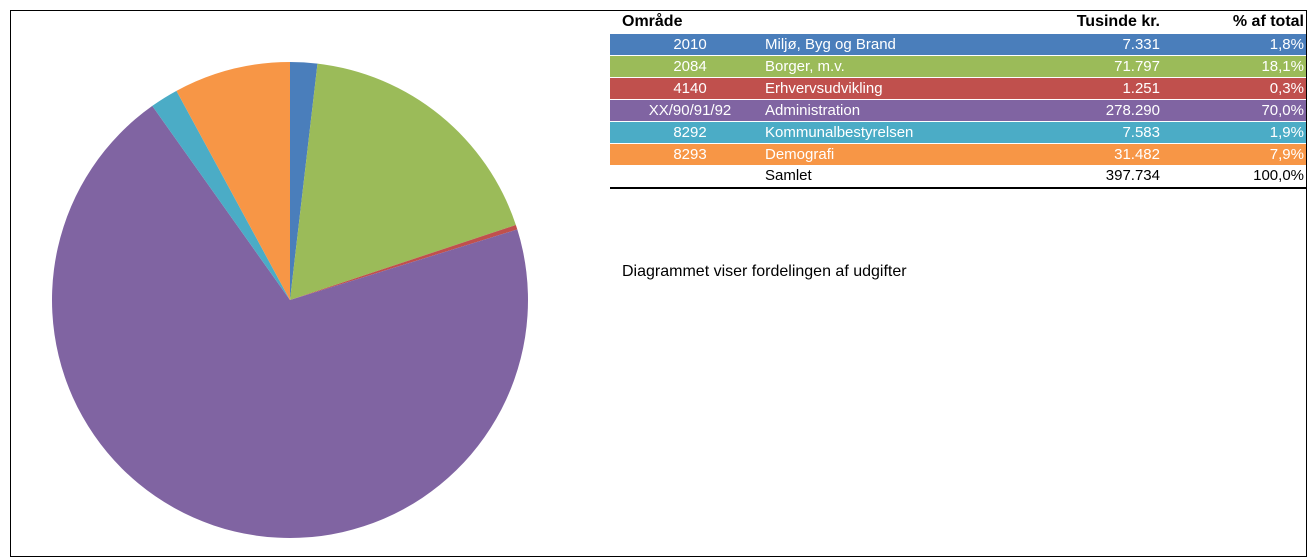 Image resolution: width=1308 pixels, height=557 pixels. What do you see at coordinates (824, 88) in the screenshot?
I see `name-cell: Erhvervsudvikling` at bounding box center [824, 88].